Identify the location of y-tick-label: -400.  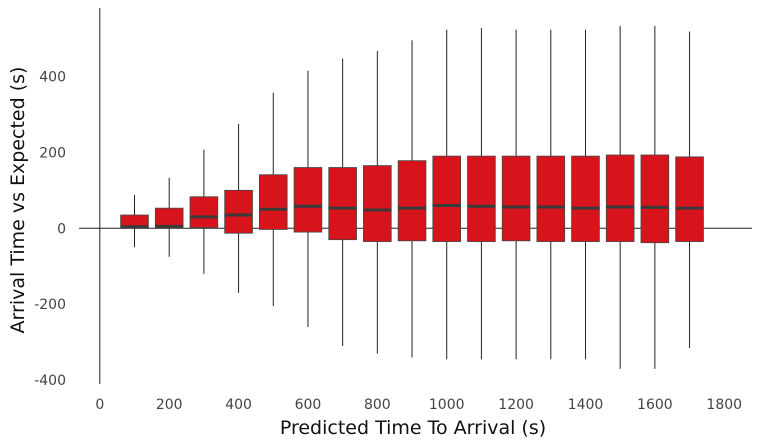
(50, 381).